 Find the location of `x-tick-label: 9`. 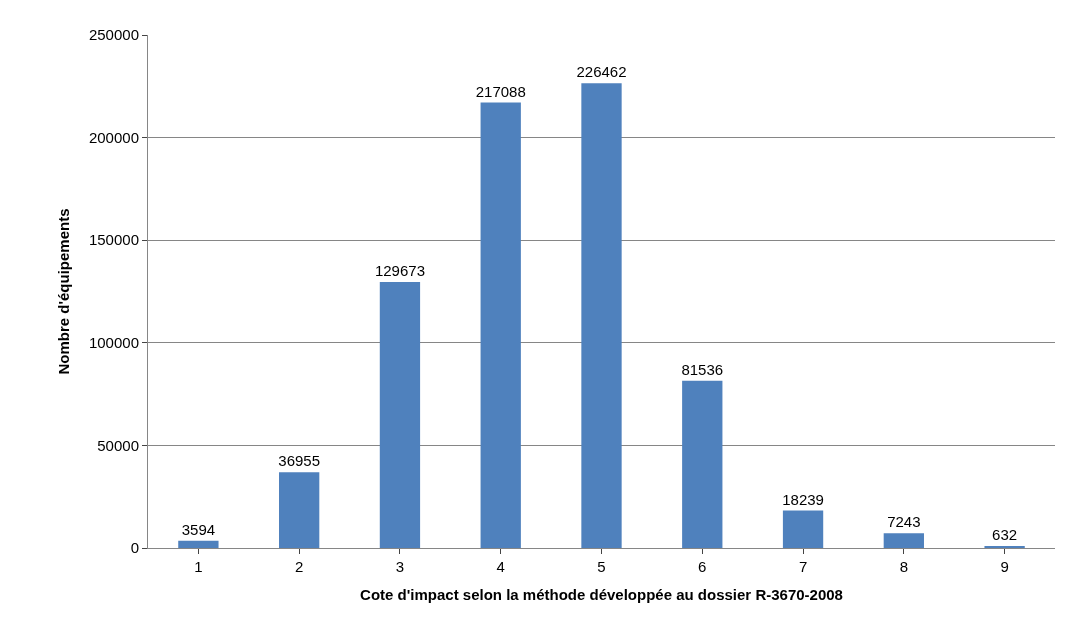

x-tick-label: 9 is located at coordinates (1004, 566).